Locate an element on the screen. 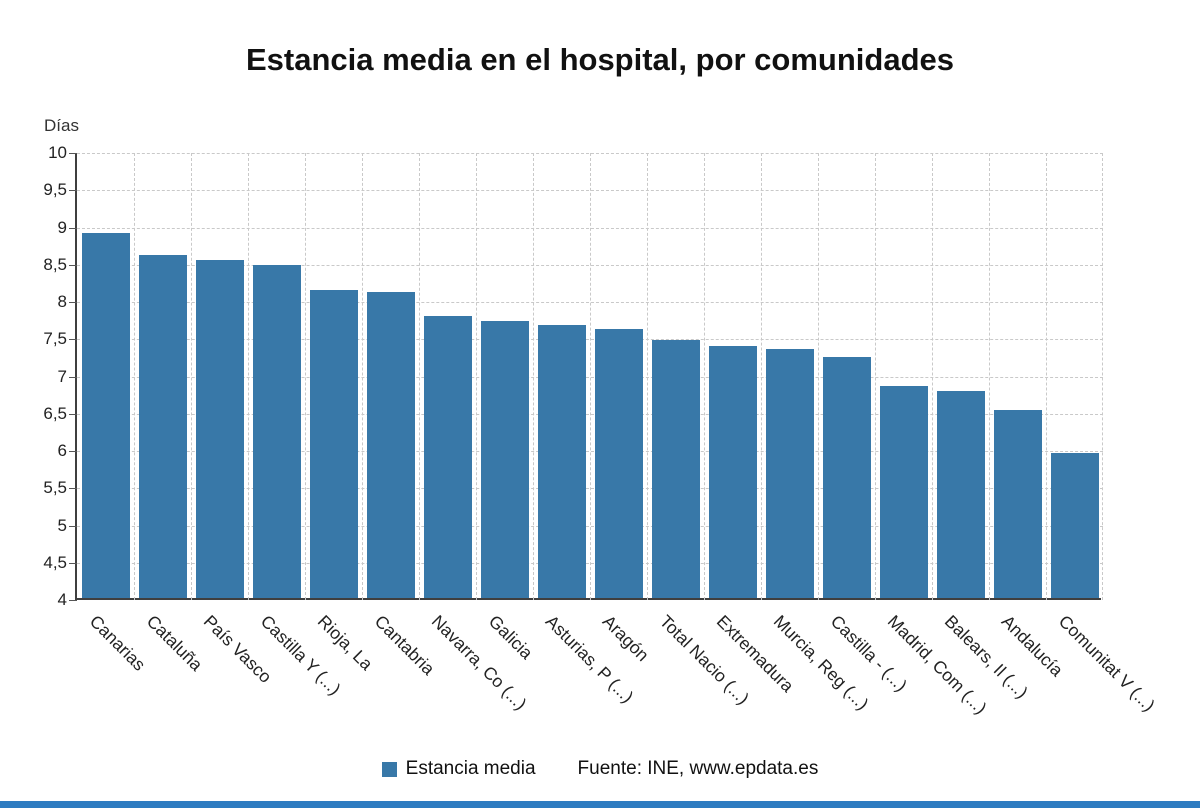 The image size is (1200, 808). y-tick-label: 10 is located at coordinates (57, 152).